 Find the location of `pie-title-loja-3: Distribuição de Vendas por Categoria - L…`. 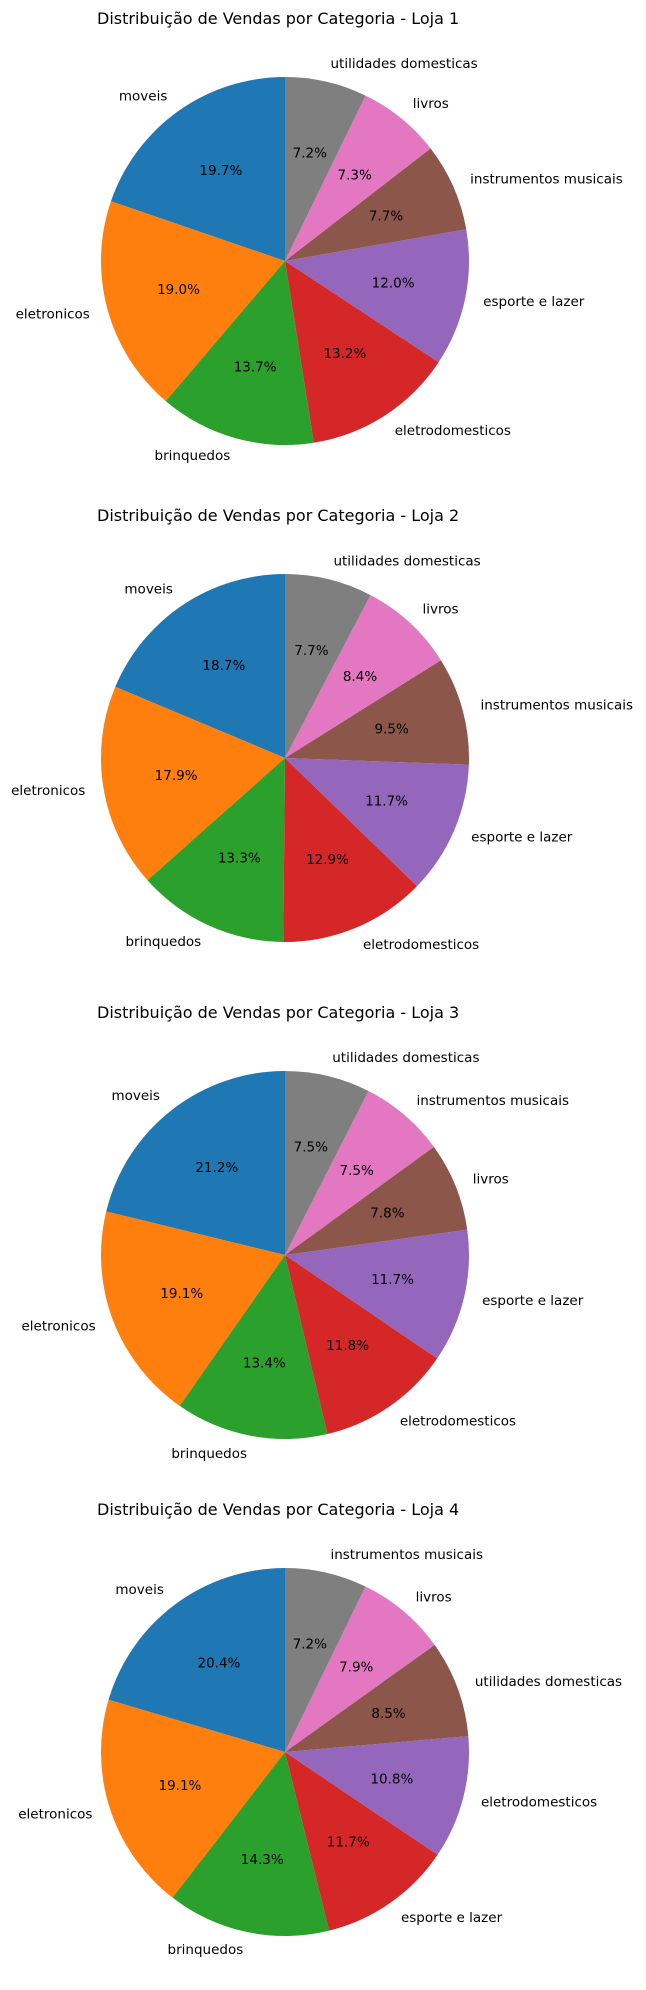

pie-title-loja-3: Distribuição de Vendas por Categoria - L… is located at coordinates (278, 1012).